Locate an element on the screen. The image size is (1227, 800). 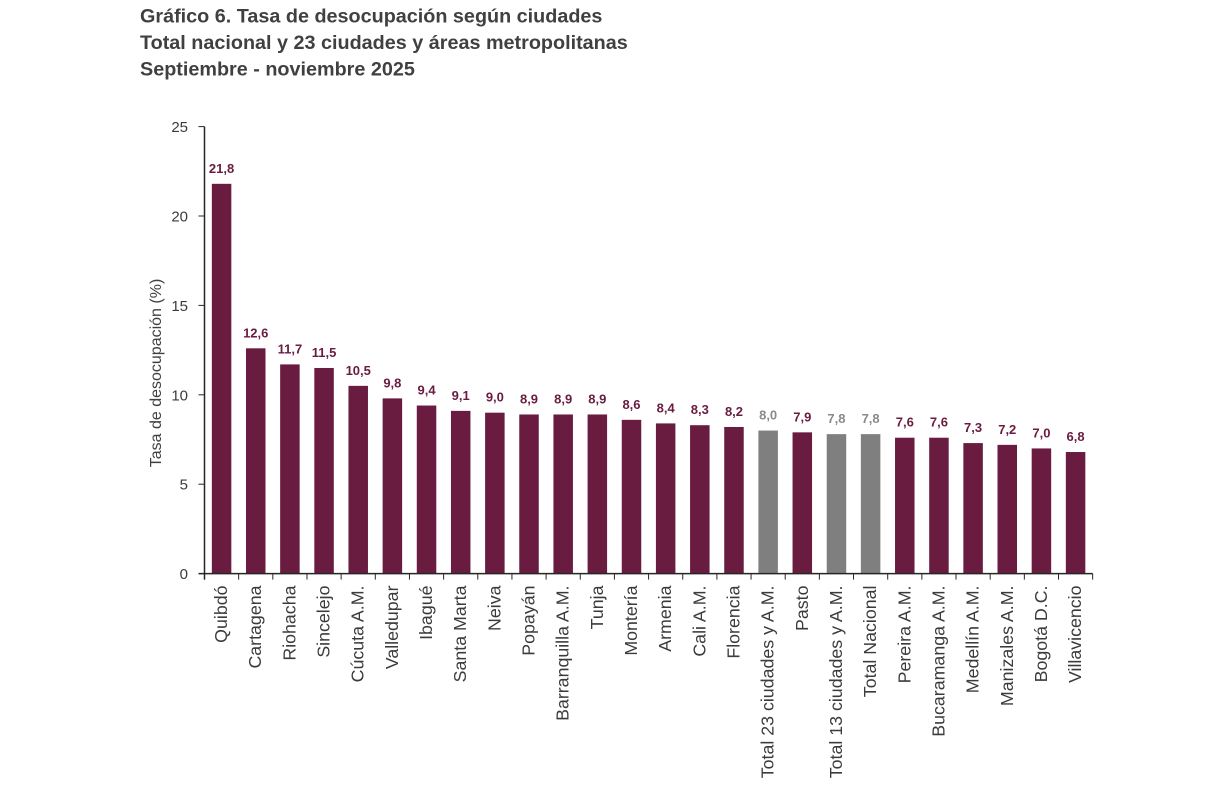
svg-text: Florencia is located at coordinates (733, 621).